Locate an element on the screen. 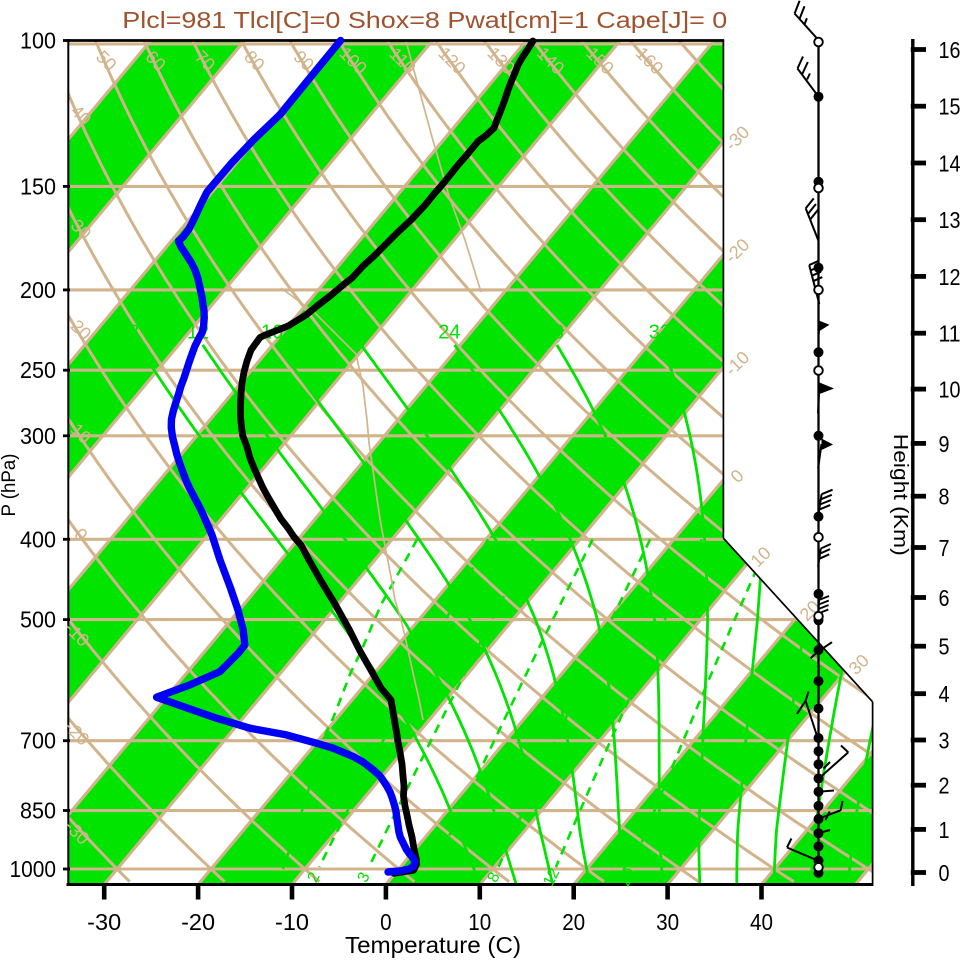 Image resolution: width=961 pixels, height=964 pixels. svg-text: 250 is located at coordinates (38, 370).